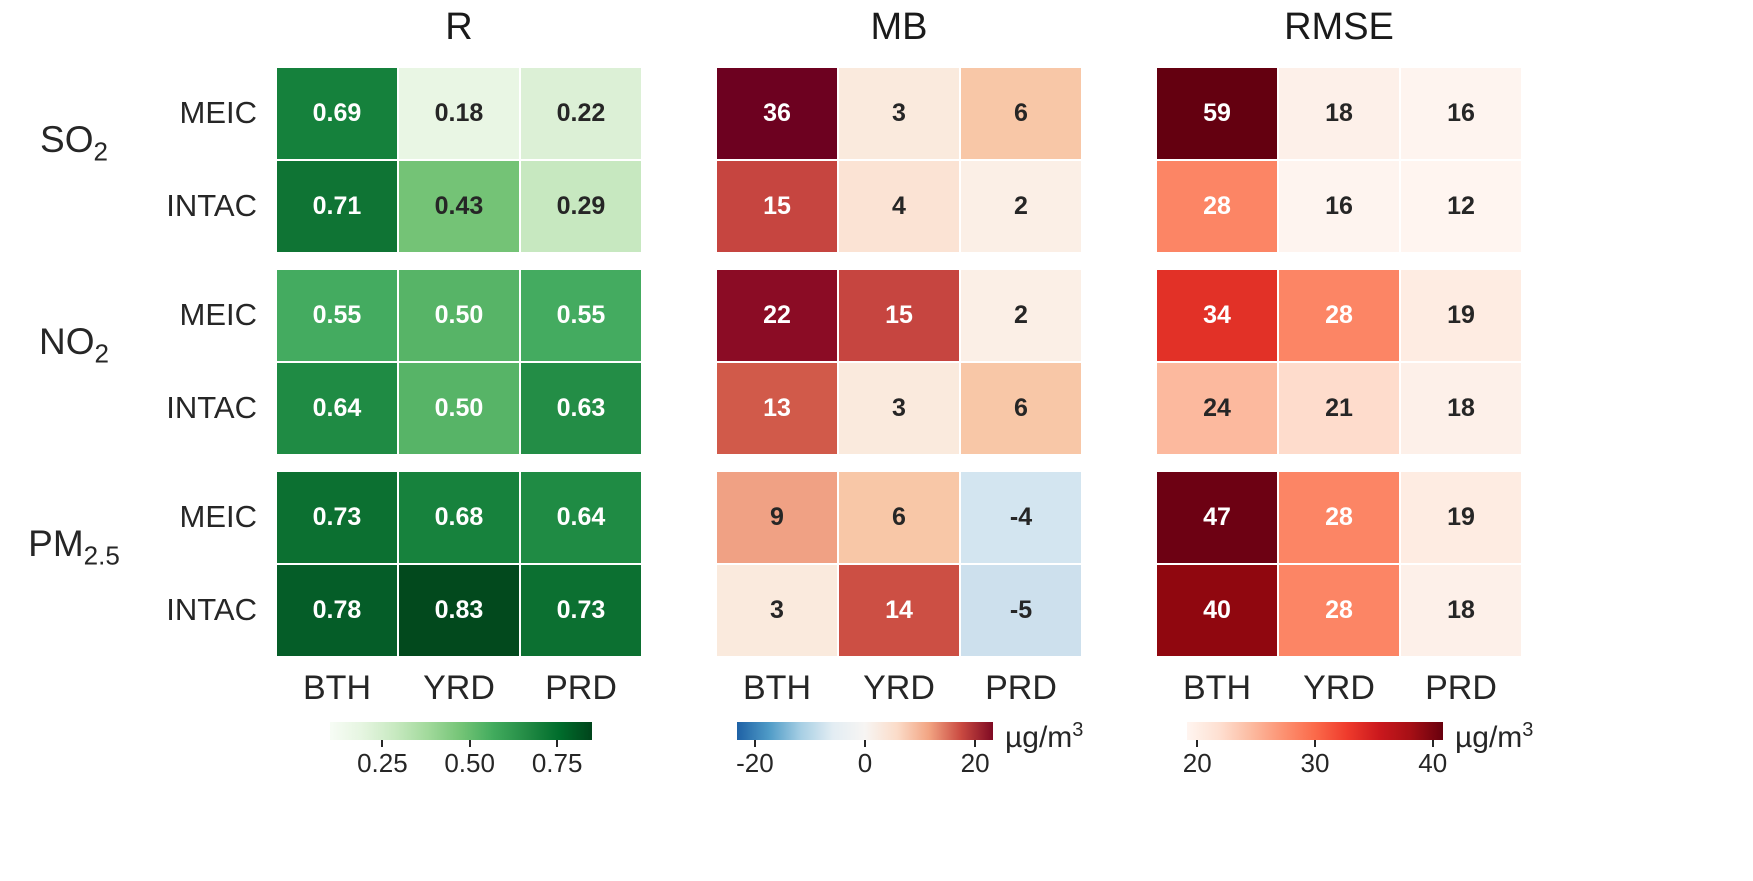 Image resolution: width=1753 pixels, height=881 pixels. Describe the element at coordinates (777, 408) in the screenshot. I see `heatmap-cell-mb-no2-intac-bth: 13` at that location.